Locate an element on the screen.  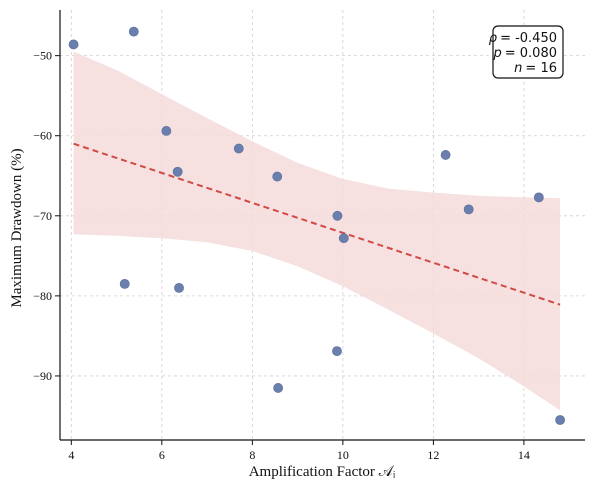
x-tick-label: 4 is located at coordinates (71, 455).